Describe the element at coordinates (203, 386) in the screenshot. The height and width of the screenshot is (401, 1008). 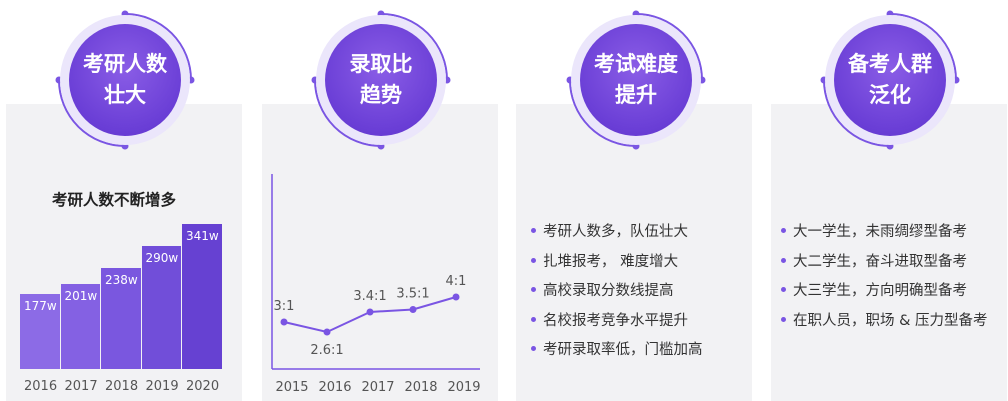
I see `bar-year-label: 2020` at that location.